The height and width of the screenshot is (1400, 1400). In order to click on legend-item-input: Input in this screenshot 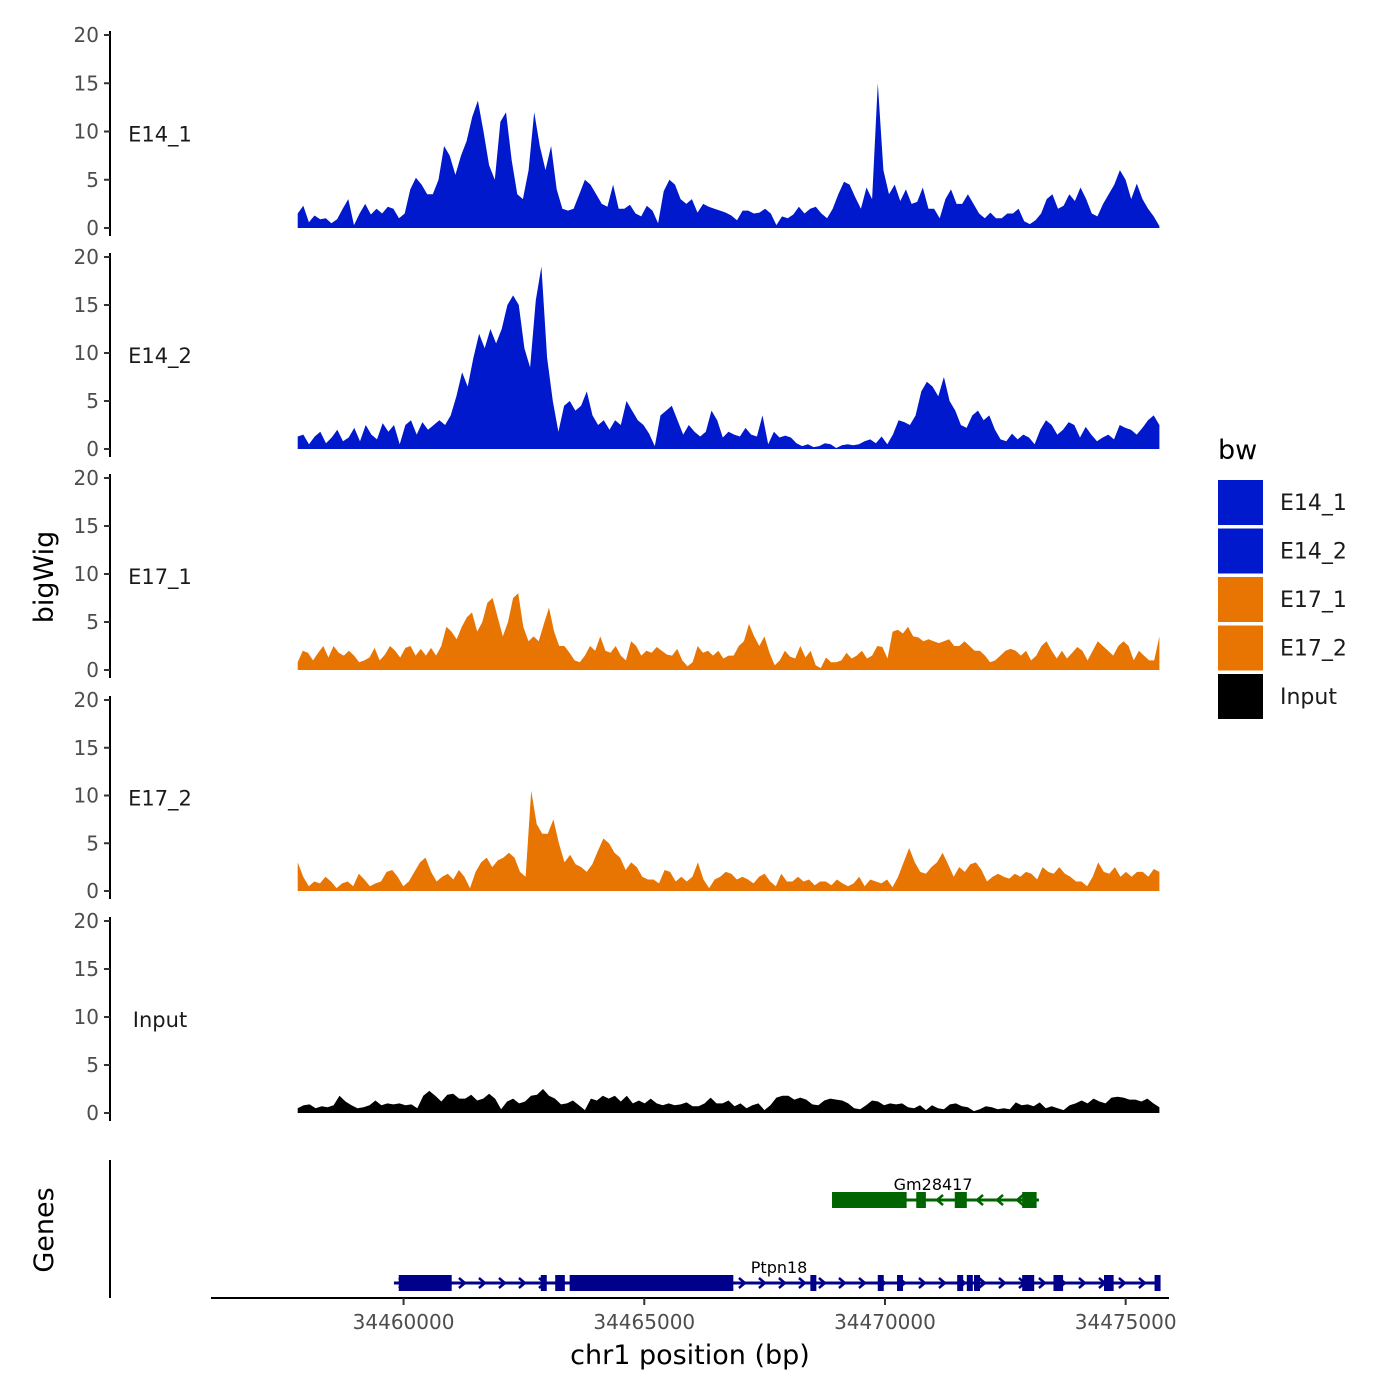, I will do `click(1277, 696)`.